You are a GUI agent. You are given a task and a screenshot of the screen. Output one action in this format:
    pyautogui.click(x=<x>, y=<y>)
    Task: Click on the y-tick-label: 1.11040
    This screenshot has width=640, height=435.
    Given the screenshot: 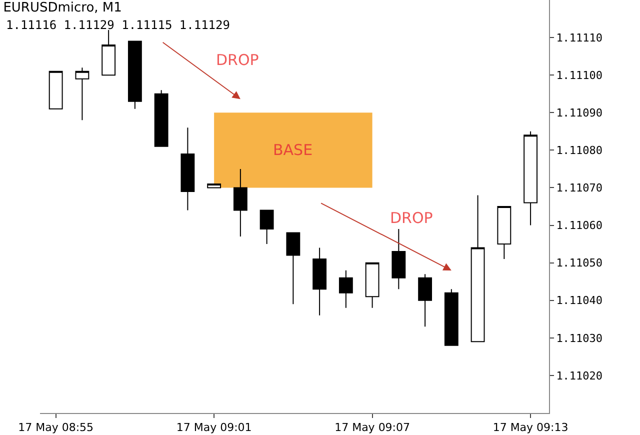 What is the action you would take?
    pyautogui.click(x=579, y=301)
    